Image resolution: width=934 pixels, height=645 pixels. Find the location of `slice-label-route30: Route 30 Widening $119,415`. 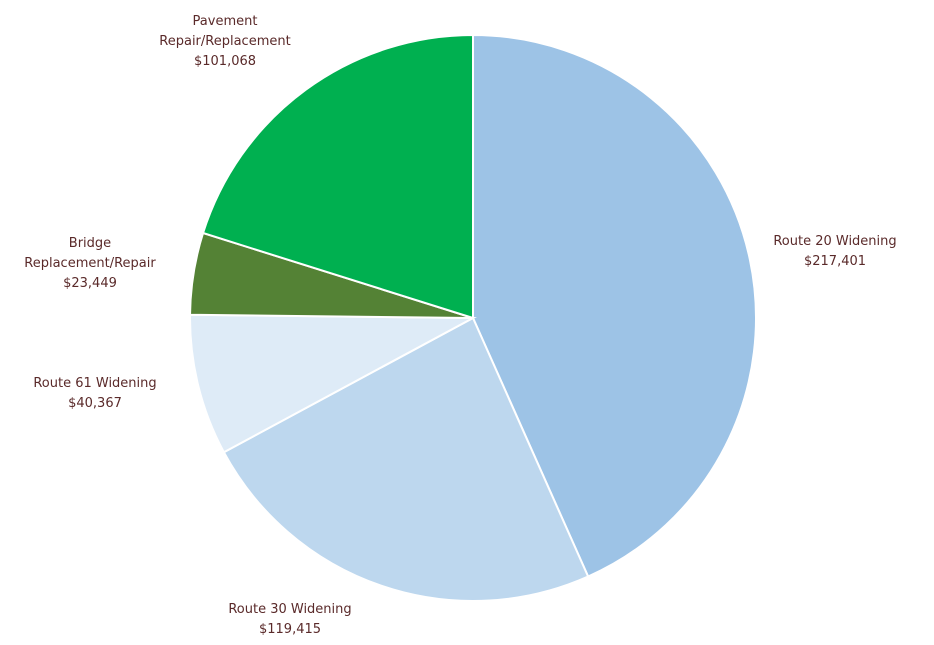

slice-label-route30: Route 30 Widening $119,415 is located at coordinates (290, 620).